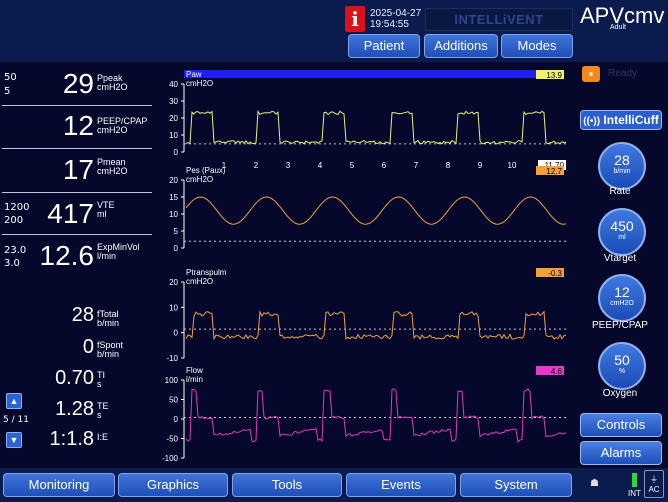 Image resolution: width=668 pixels, height=502 pixels. I want to click on rate-control: 28 b/min, so click(622, 166).